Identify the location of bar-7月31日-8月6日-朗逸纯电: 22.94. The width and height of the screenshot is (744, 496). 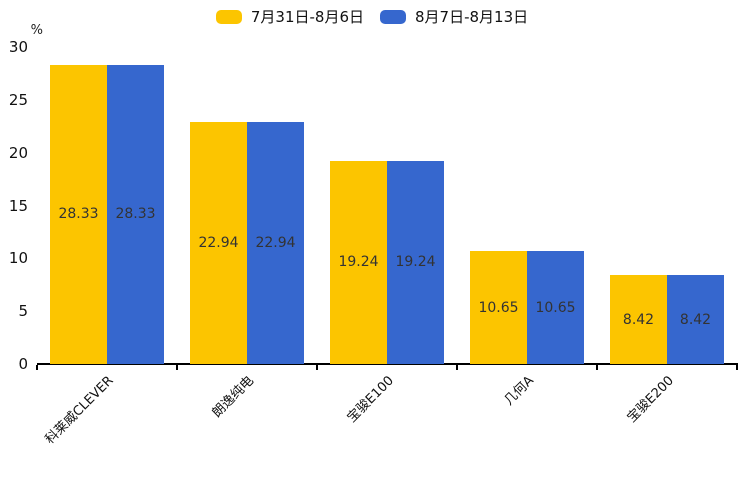
(218, 242).